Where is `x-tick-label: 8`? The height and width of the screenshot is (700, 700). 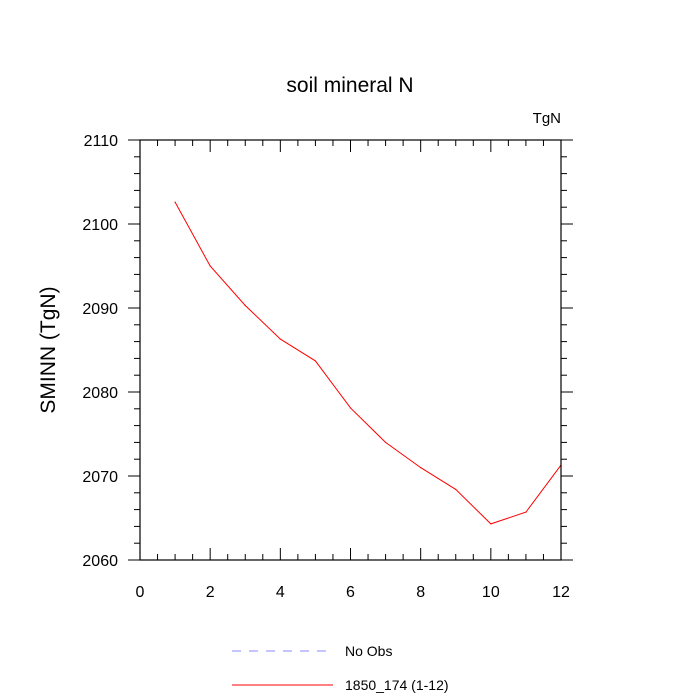
x-tick-label: 8 is located at coordinates (420, 592).